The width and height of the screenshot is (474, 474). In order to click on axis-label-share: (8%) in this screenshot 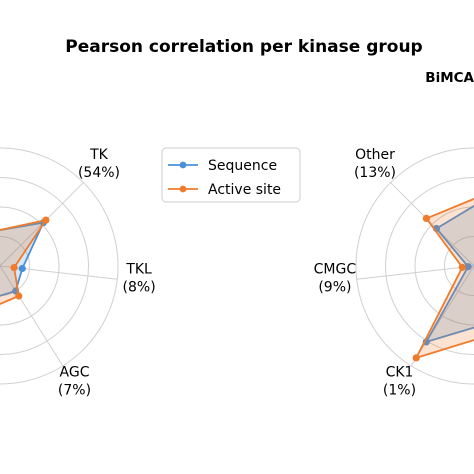, I will do `click(139, 288)`.